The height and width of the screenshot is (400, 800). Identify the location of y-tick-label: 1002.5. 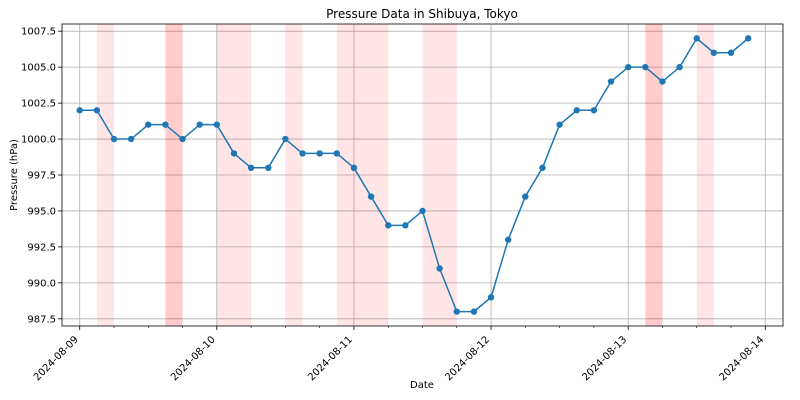
(38, 104).